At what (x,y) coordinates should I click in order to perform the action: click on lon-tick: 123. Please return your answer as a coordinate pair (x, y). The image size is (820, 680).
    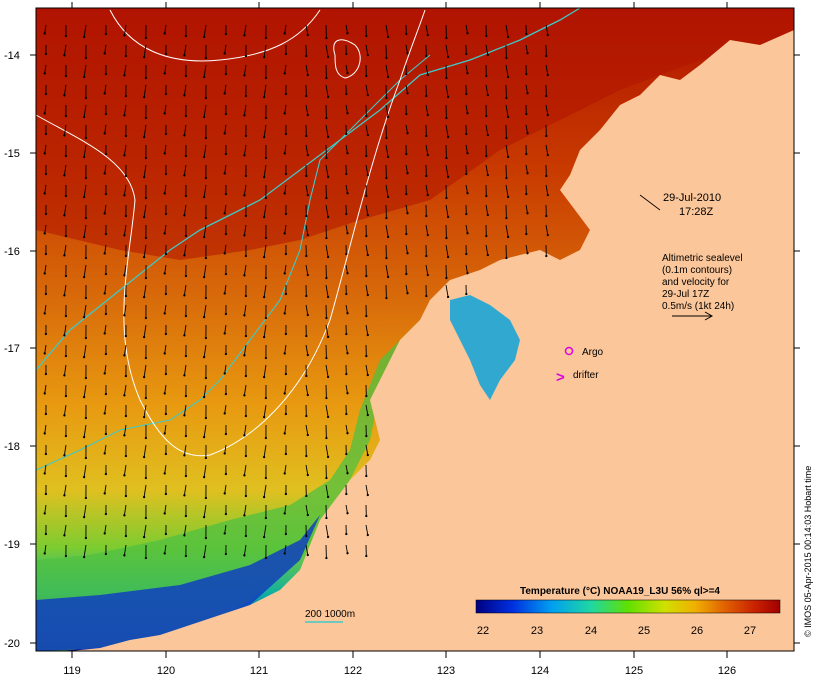
    Looking at the image, I should click on (446, 671).